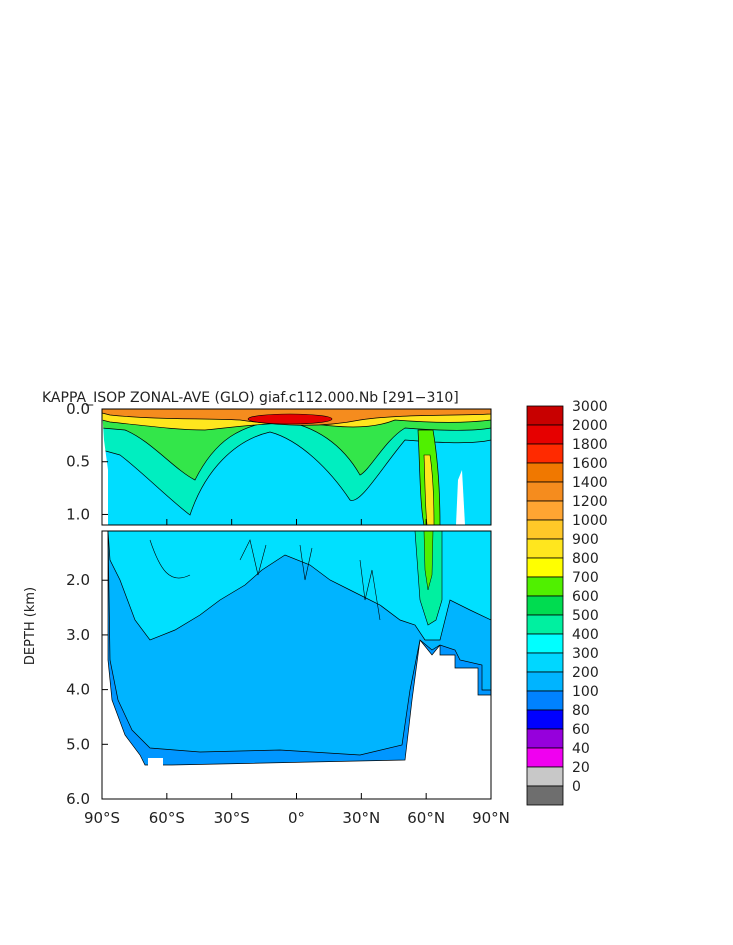  I want to click on colorbar-label: 400, so click(585, 635).